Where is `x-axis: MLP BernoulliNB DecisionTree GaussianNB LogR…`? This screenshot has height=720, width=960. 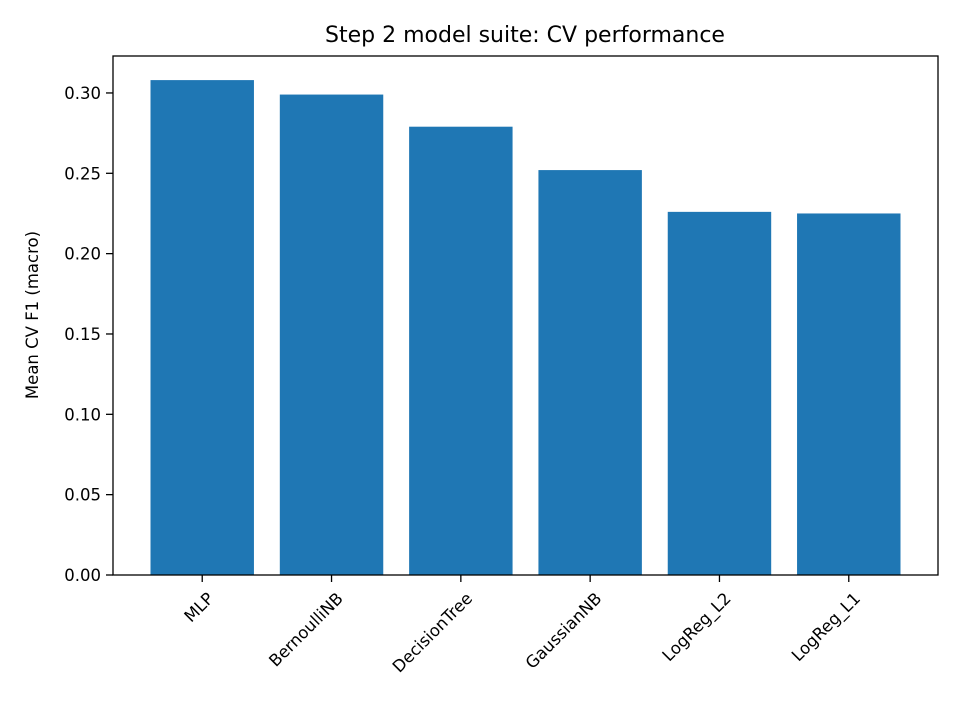
x-axis: MLP BernoulliNB DecisionTree GaussianNB LogR… is located at coordinates (522, 625).